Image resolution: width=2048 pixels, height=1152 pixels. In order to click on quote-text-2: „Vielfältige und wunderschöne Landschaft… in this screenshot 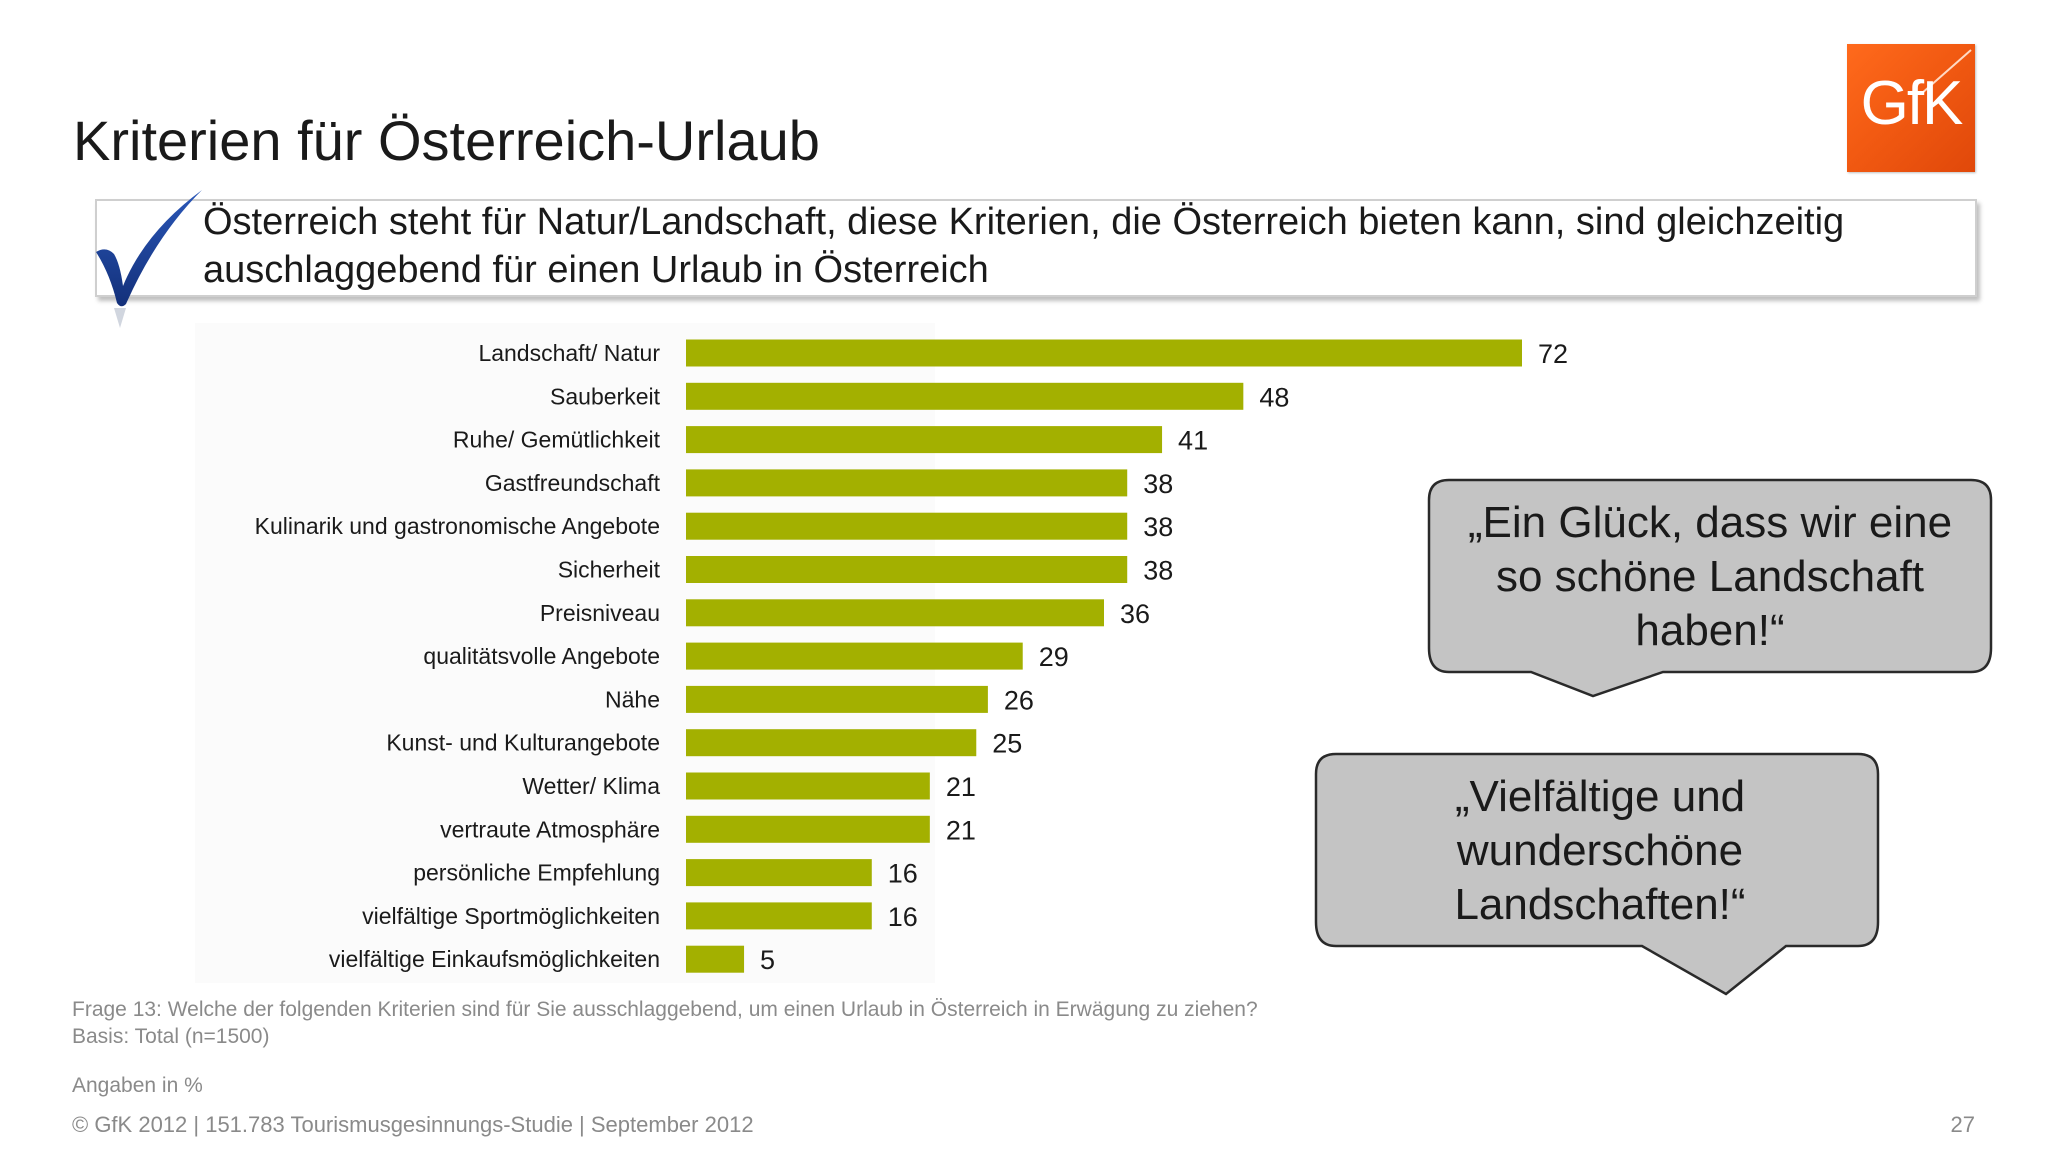, I will do `click(1600, 850)`.